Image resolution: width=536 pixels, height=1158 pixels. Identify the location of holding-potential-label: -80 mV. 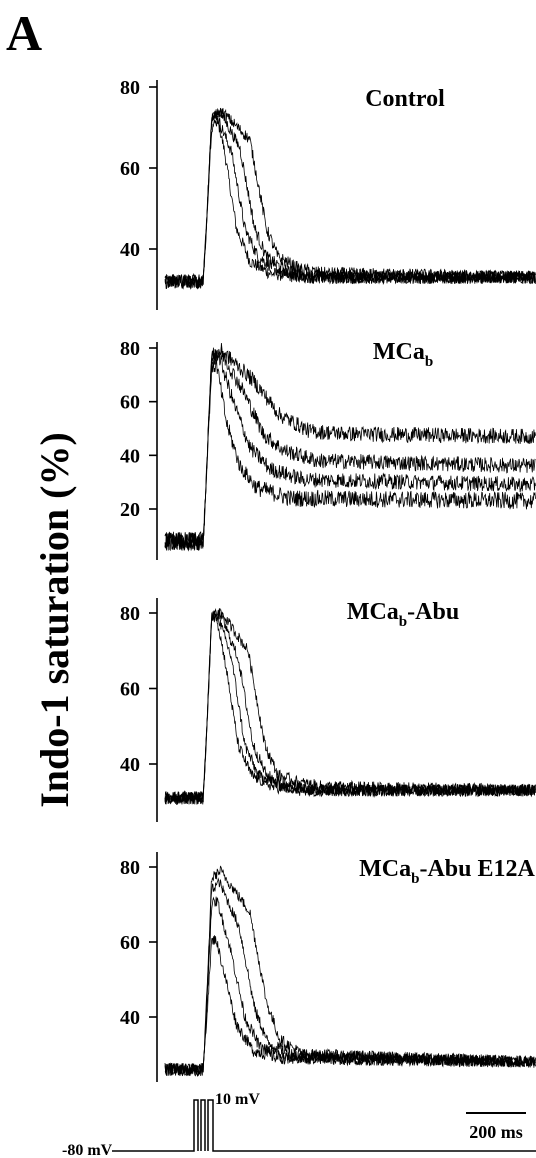
(87, 1150).